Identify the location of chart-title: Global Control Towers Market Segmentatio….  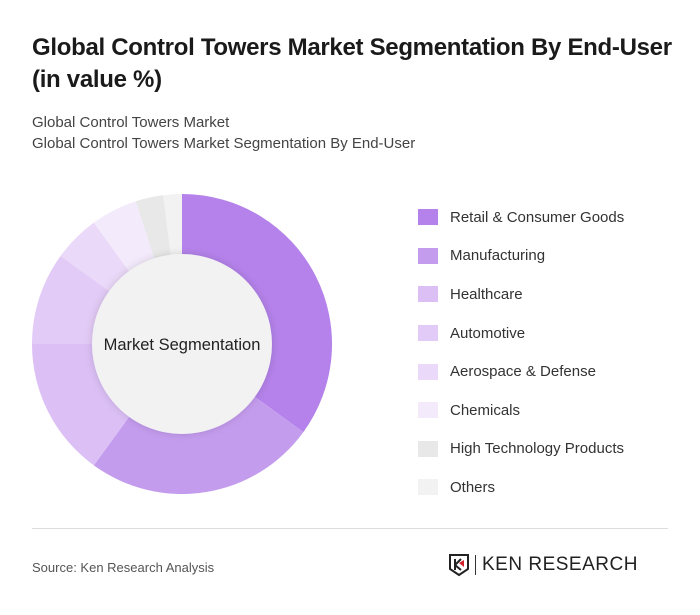
(352, 63).